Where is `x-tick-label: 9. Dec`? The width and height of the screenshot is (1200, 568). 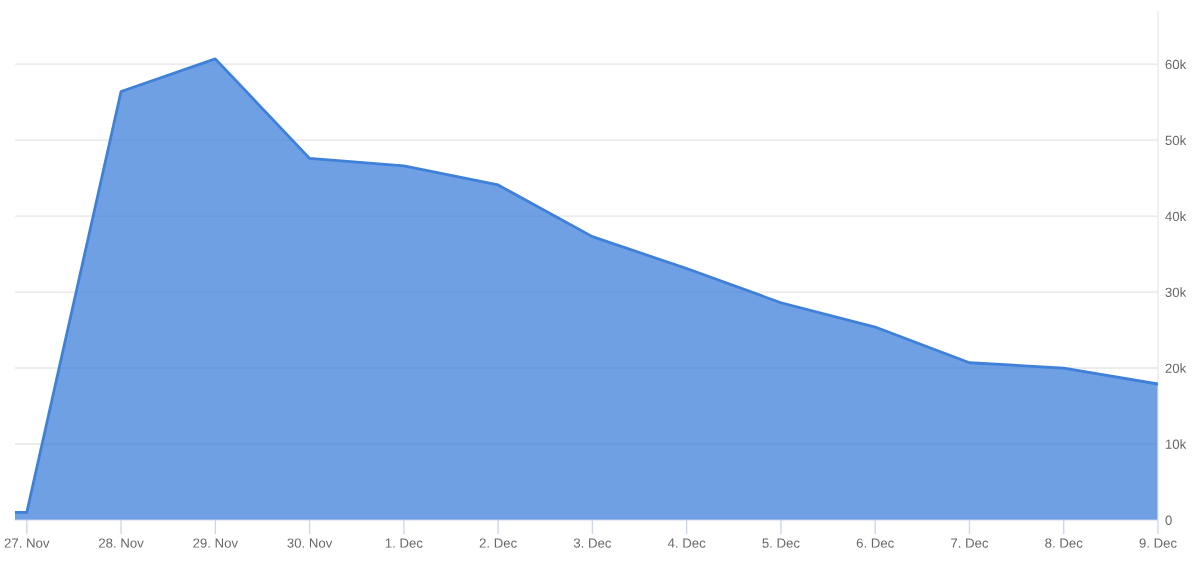 x-tick-label: 9. Dec is located at coordinates (1158, 543).